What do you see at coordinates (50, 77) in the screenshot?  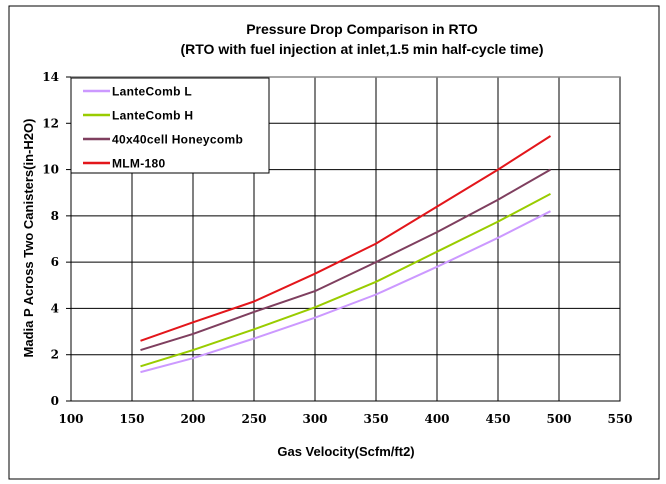 I see `y-tick-label: 14` at bounding box center [50, 77].